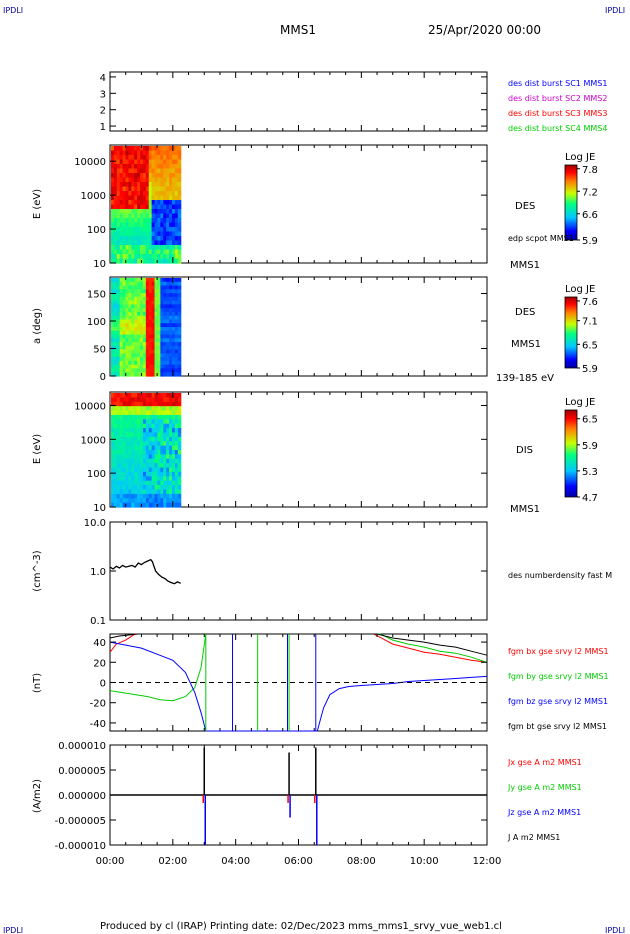 This screenshot has height=934, width=630. Describe the element at coordinates (99, 508) in the screenshot. I see `y-tick-label: 10` at that location.